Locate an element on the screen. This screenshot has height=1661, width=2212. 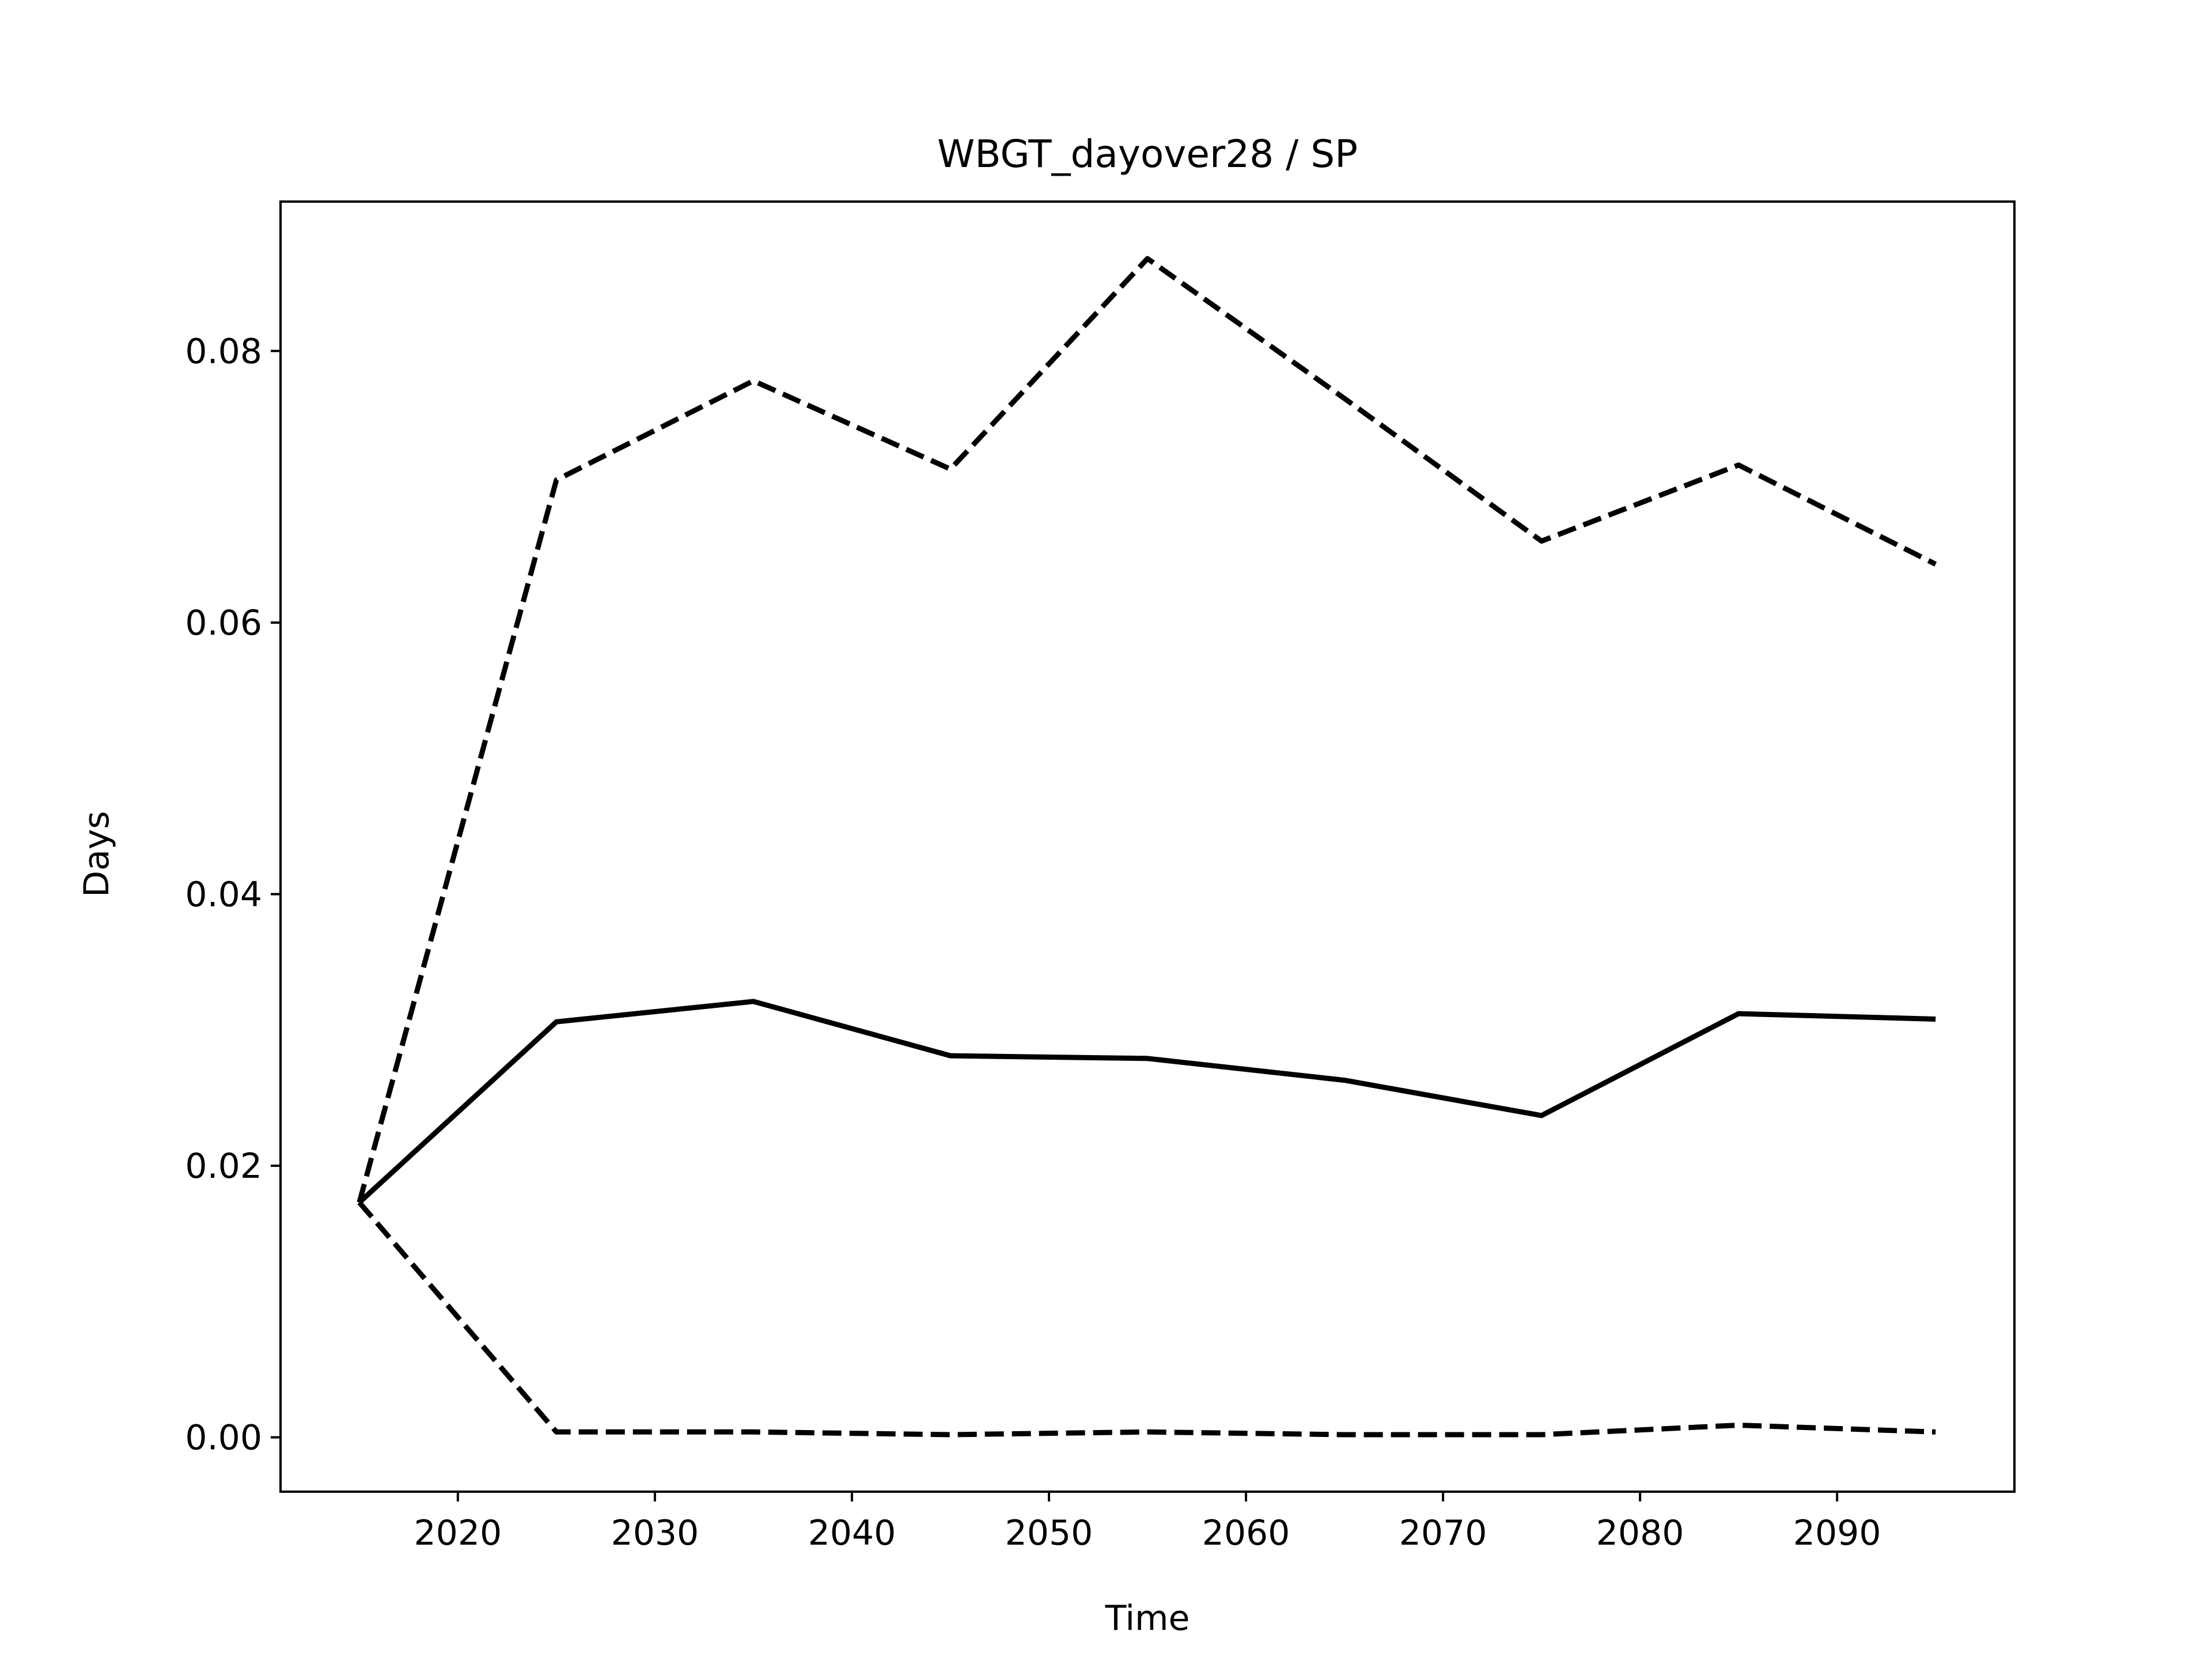
x-tick-label-2040: 2040 is located at coordinates (852, 1533).